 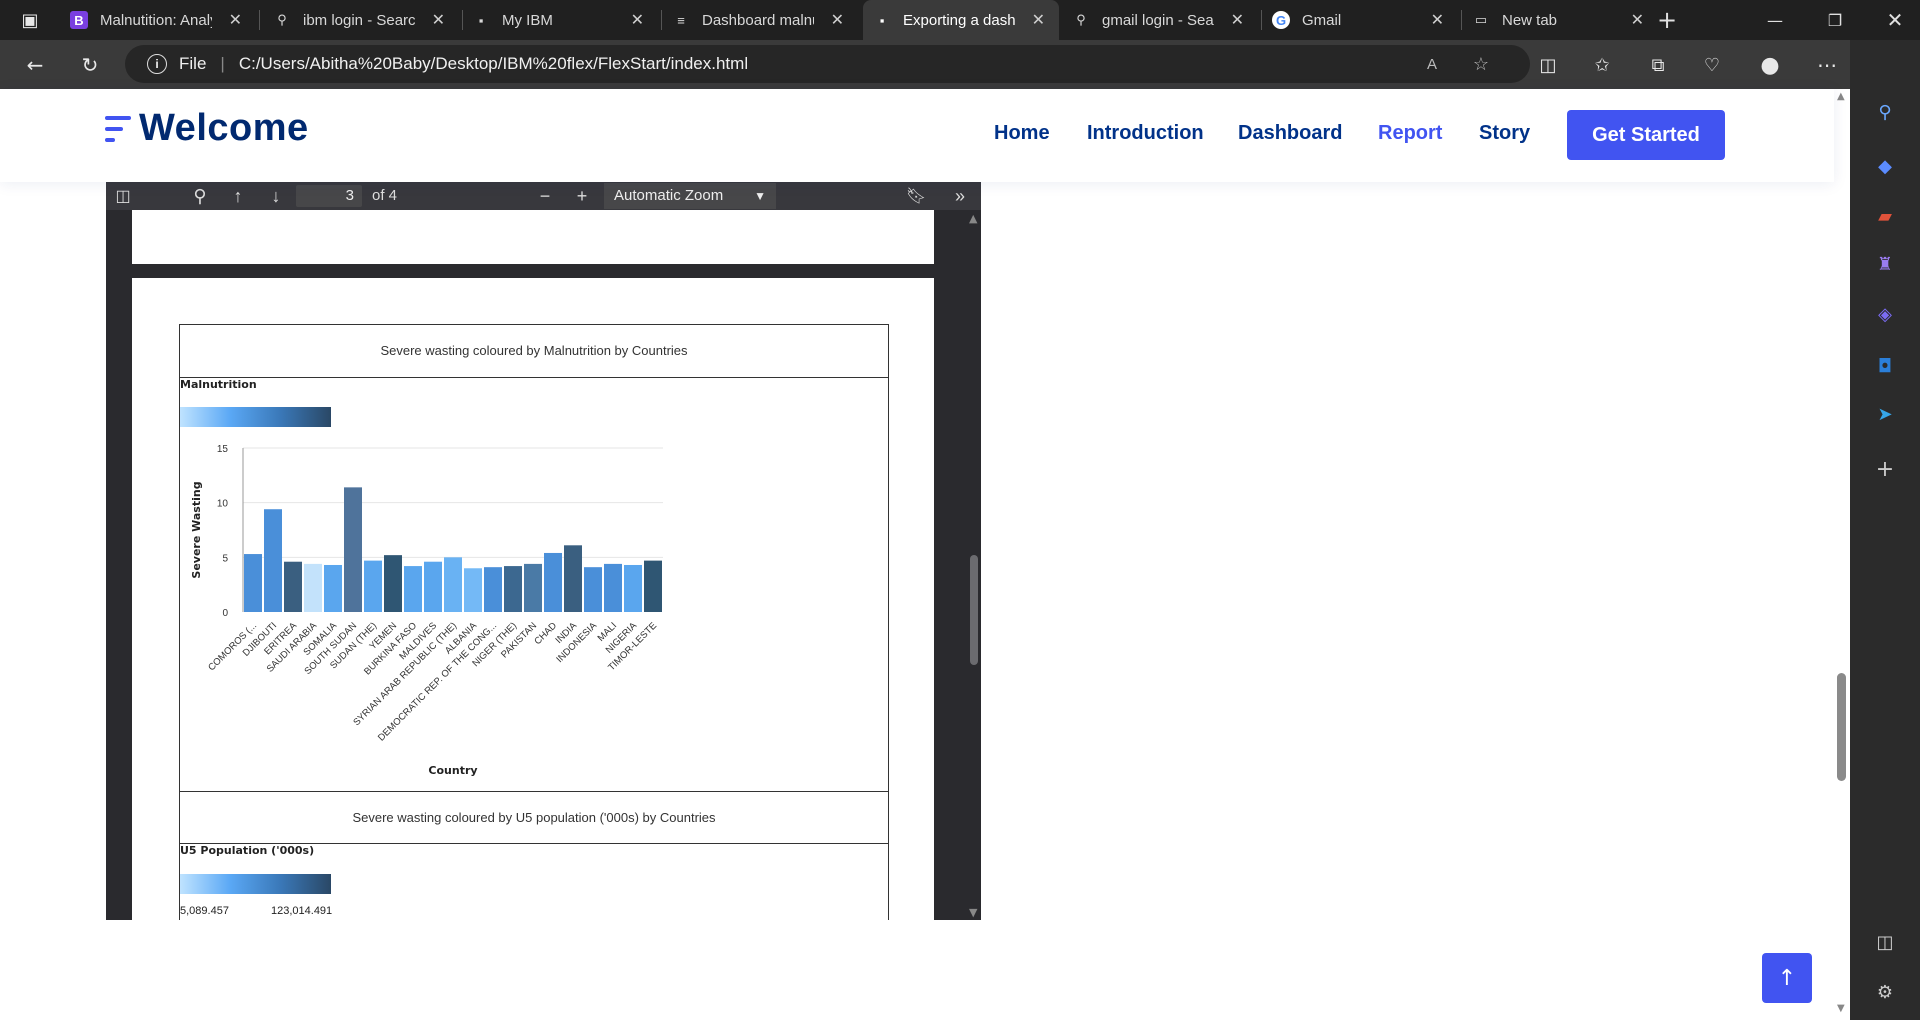 What do you see at coordinates (1885, 166) in the screenshot?
I see `shopping-tag-icon: ◆` at bounding box center [1885, 166].